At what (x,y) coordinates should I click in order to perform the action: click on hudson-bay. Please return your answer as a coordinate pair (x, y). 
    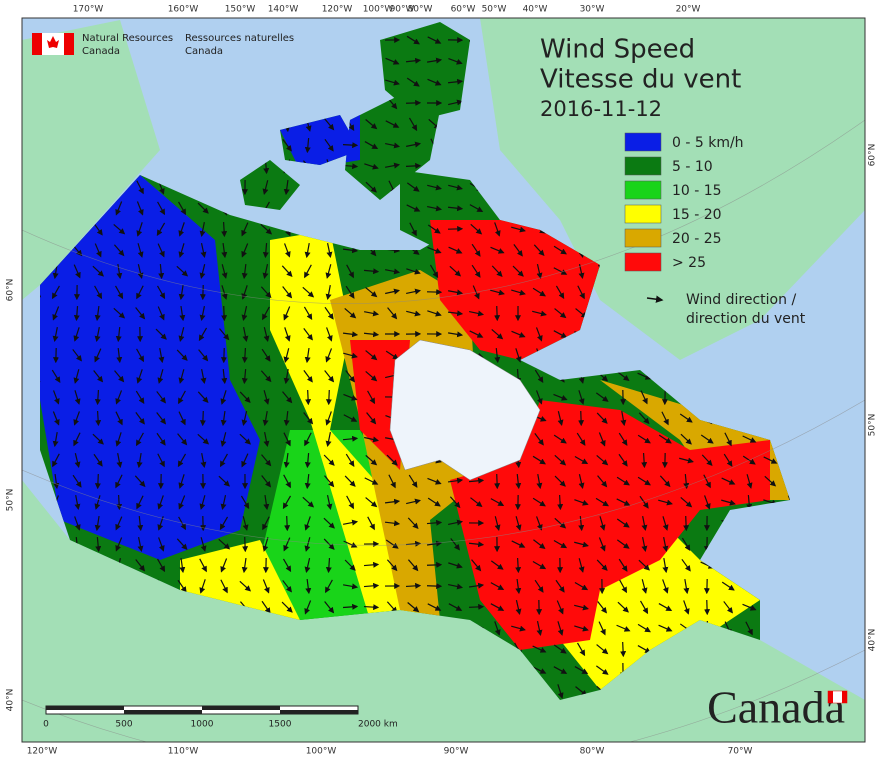
    Looking at the image, I should click on (465, 410).